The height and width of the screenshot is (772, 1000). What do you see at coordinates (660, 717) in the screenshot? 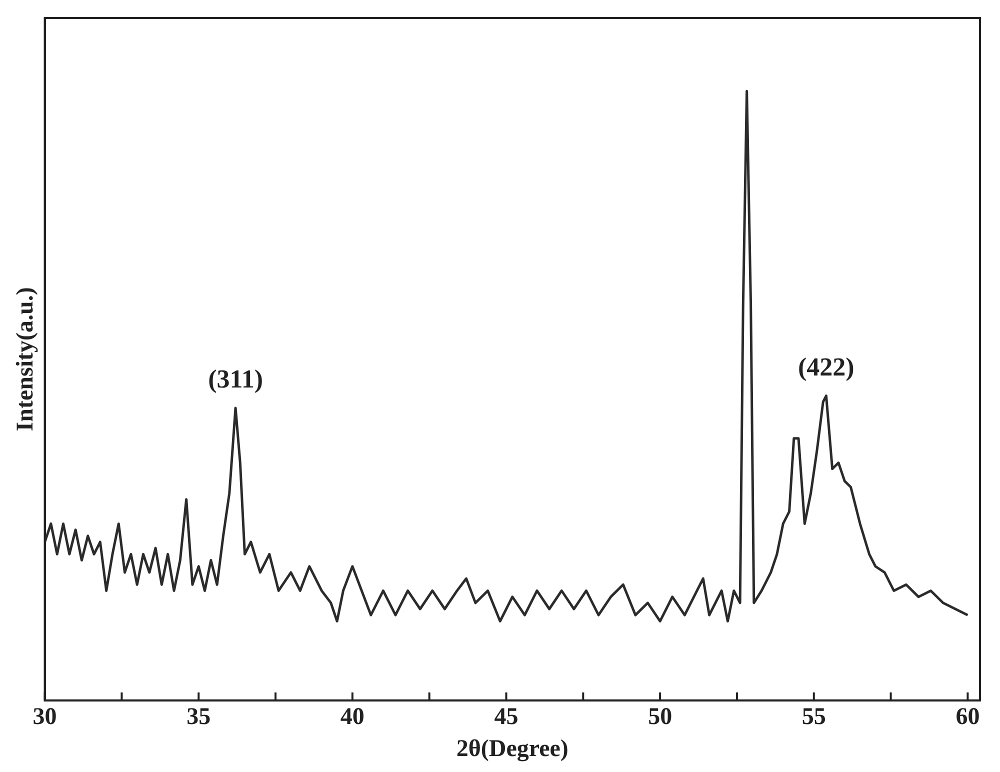
I see `x-tick-label: 50` at bounding box center [660, 717].